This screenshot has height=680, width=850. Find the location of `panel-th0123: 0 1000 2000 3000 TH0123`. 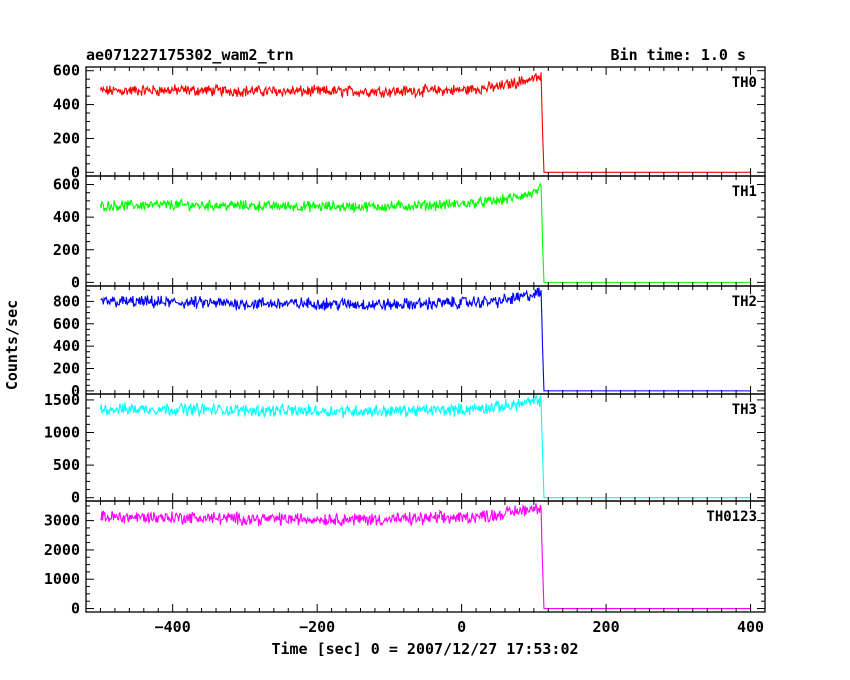

panel-th0123: 0 1000 2000 3000 TH0123 is located at coordinates (405, 559).